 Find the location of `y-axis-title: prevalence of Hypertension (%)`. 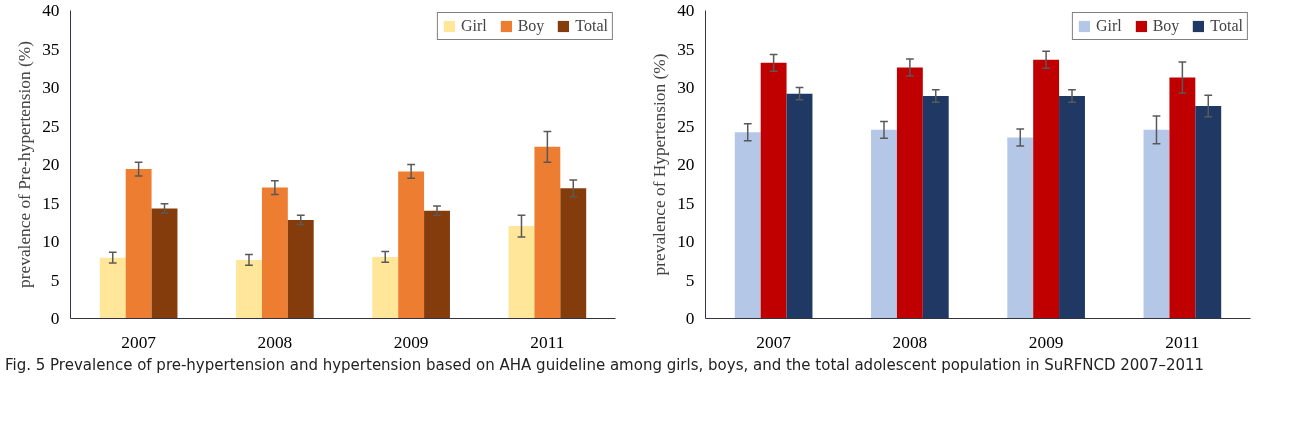

y-axis-title: prevalence of Hypertension (%) is located at coordinates (660, 164).